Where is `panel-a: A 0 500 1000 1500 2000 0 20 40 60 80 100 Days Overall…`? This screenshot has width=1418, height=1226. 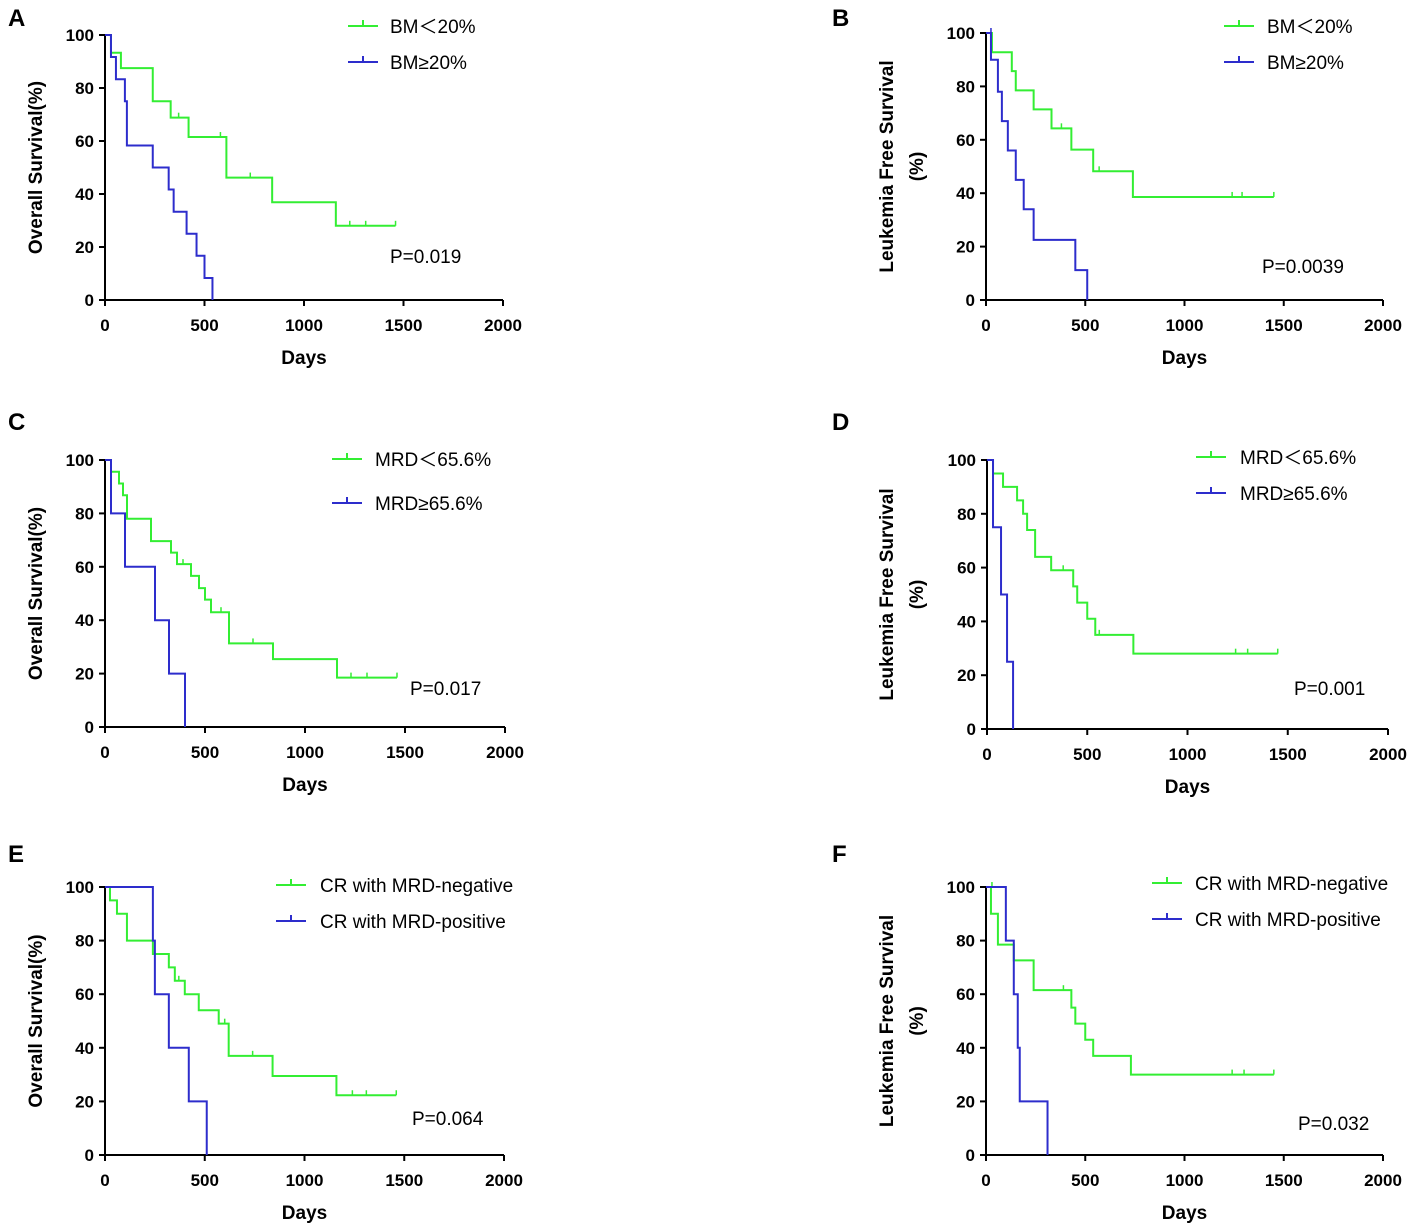
panel-a: A 0 500 1000 1500 2000 0 20 40 60 80 100 Days Overall… is located at coordinates (265, 187).